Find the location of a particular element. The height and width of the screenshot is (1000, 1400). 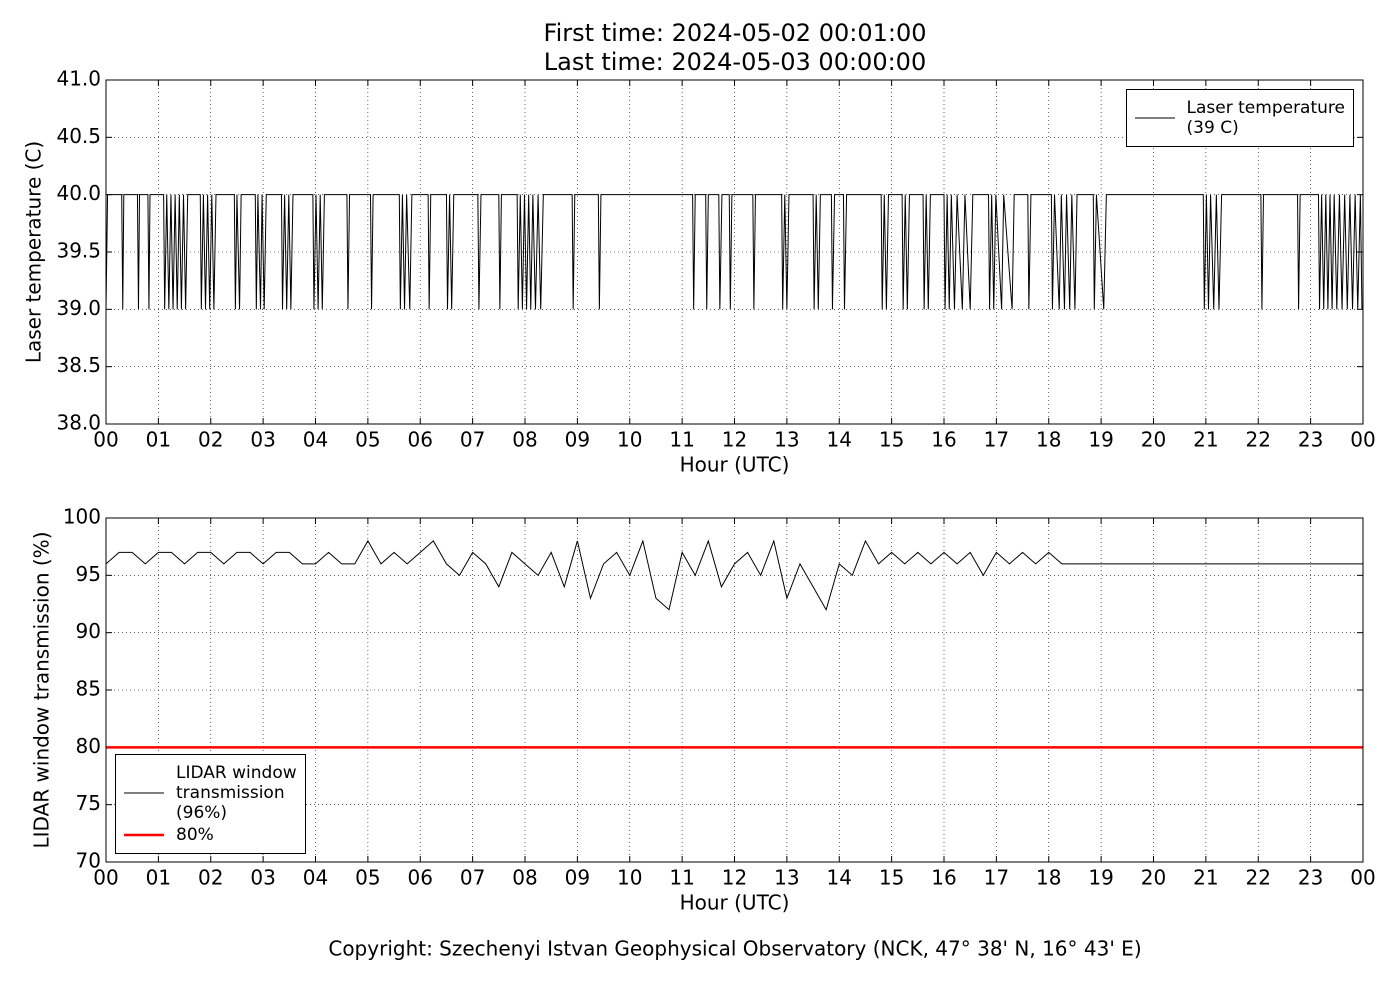

y-tick-label: 75 is located at coordinates (88, 803).